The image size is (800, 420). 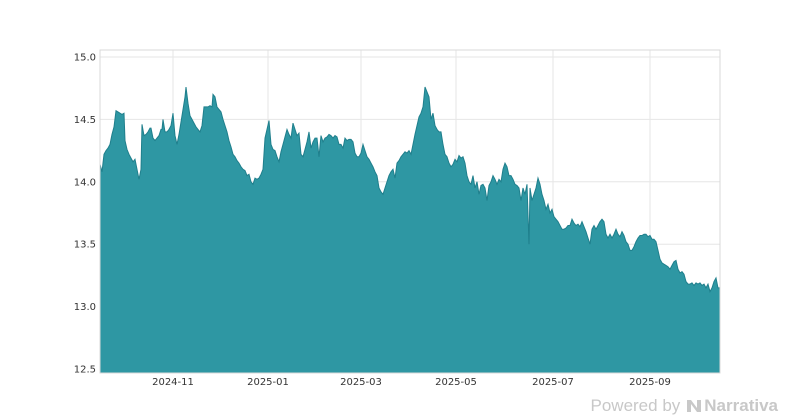 What do you see at coordinates (85, 120) in the screenshot?
I see `y-tick-label: 14.5` at bounding box center [85, 120].